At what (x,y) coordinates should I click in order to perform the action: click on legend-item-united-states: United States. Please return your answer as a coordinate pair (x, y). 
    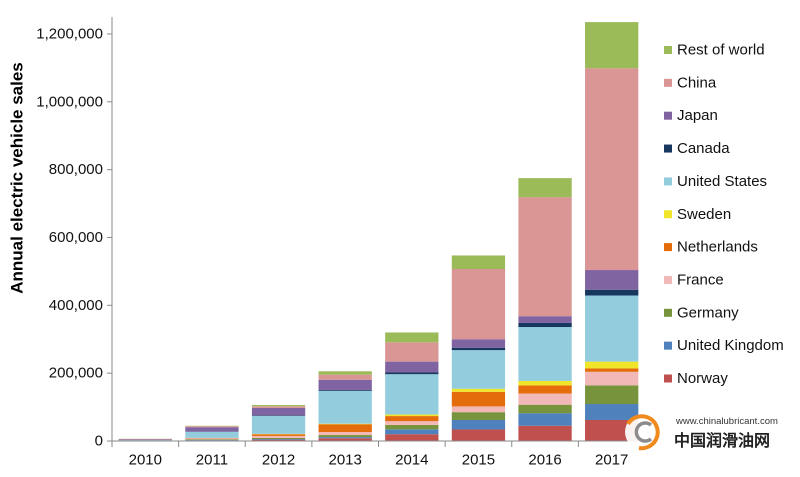
    Looking at the image, I should click on (715, 181).